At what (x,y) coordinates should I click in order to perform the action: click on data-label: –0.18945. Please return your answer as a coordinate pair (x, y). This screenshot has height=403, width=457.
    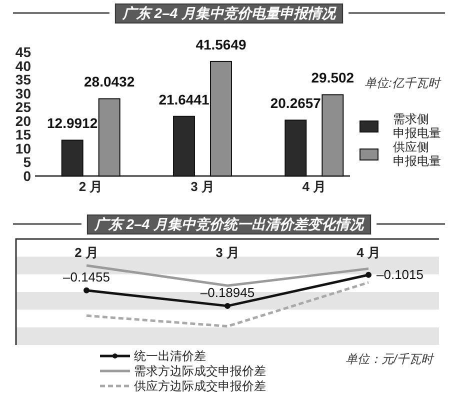
    Looking at the image, I should click on (227, 292).